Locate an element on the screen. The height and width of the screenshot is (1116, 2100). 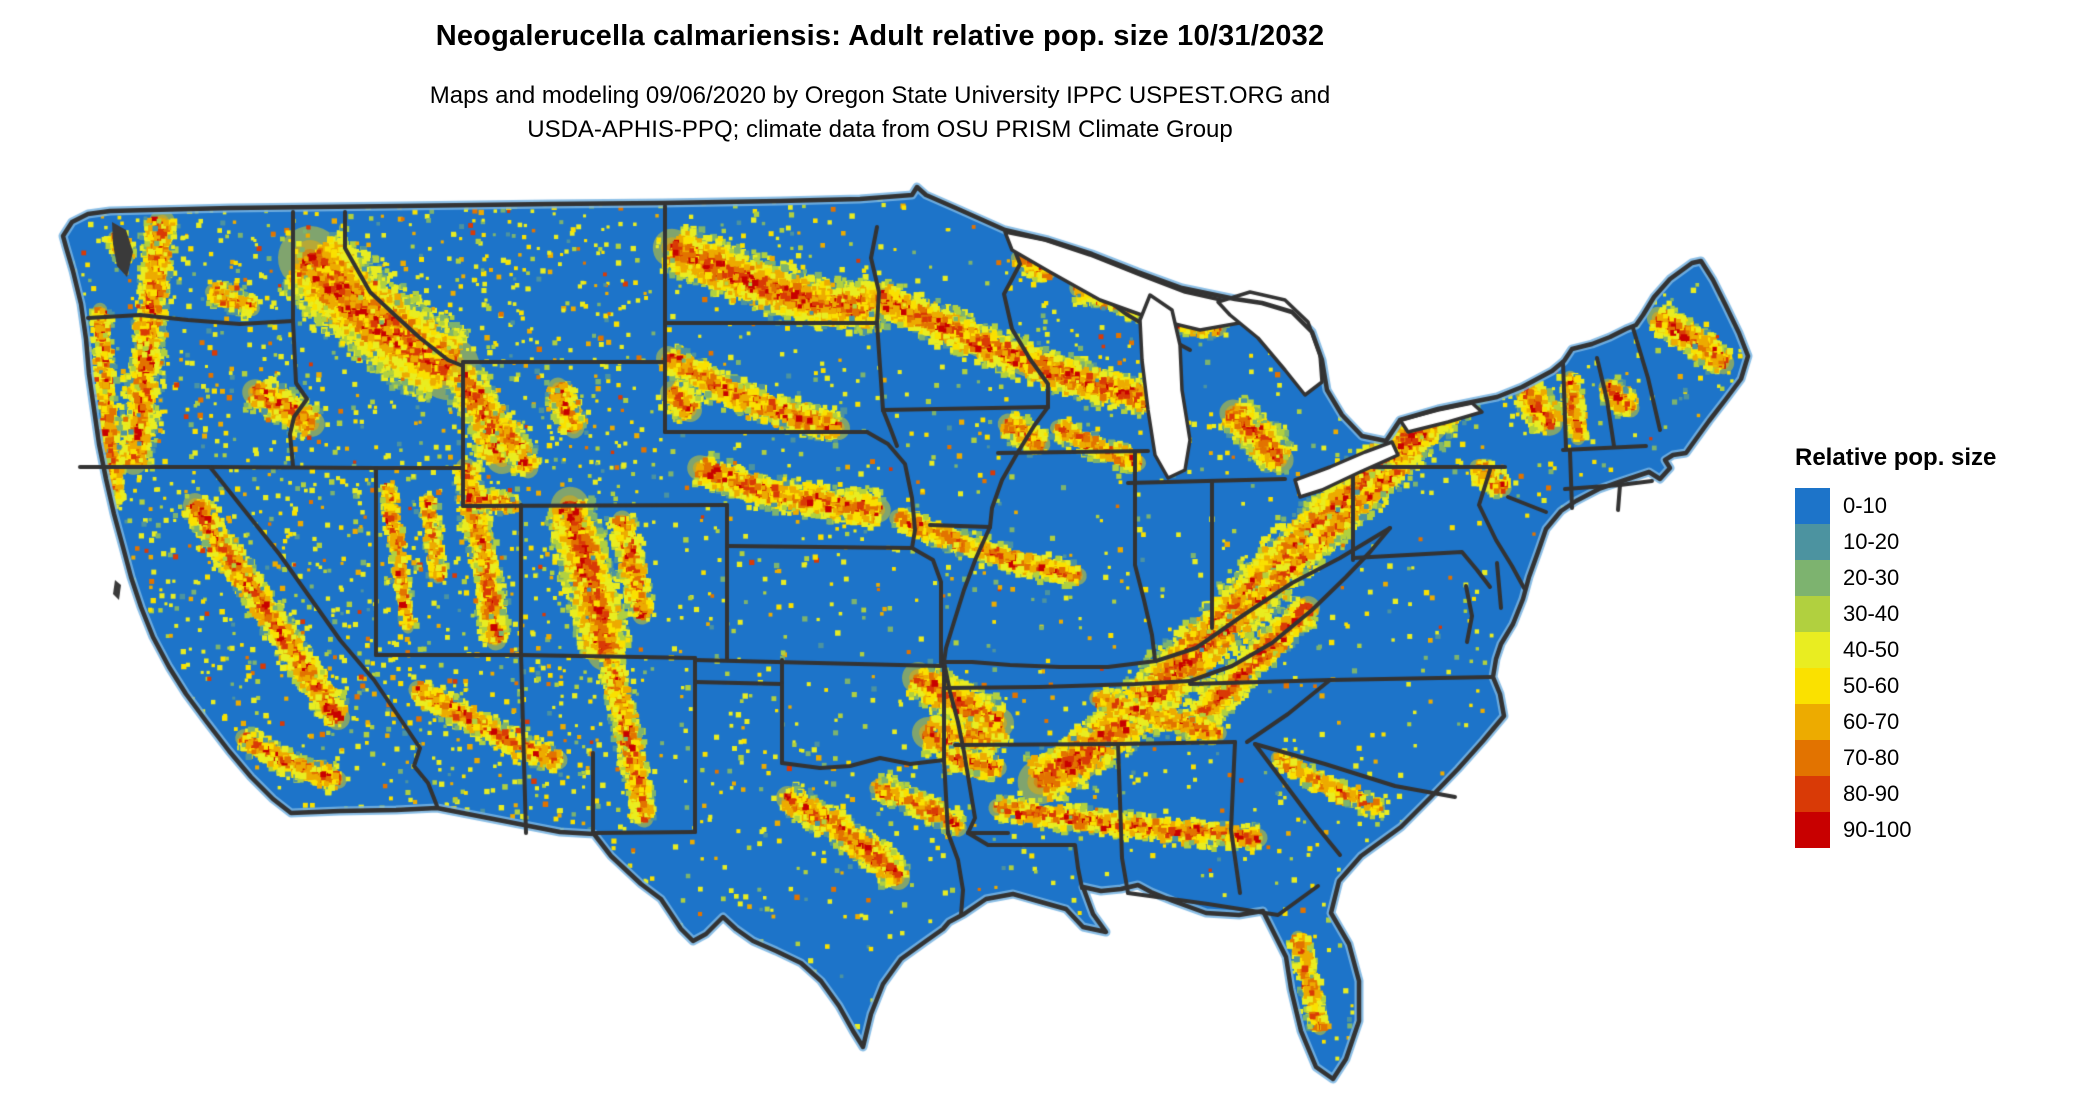
legend-item: 0-10 is located at coordinates (1895, 506).